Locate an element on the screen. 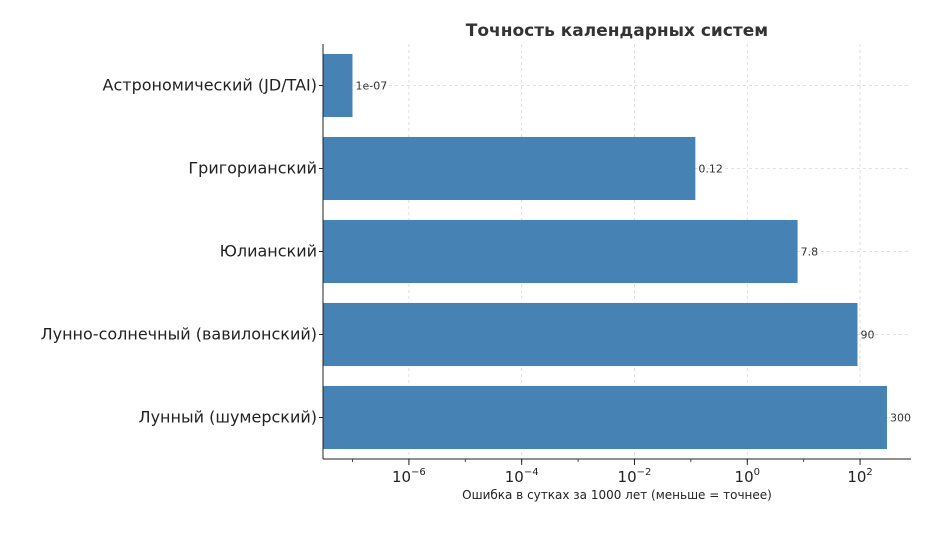 This screenshot has width=926, height=548. x-tick-label: 10⁰ is located at coordinates (747, 476).